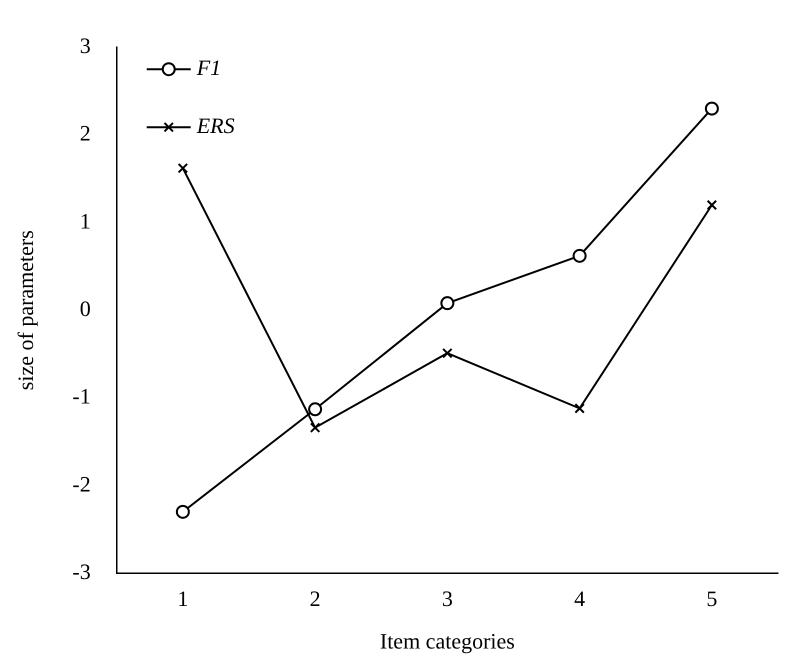 The image size is (807, 671). Describe the element at coordinates (447, 599) in the screenshot. I see `x-tick-label: 3` at that location.